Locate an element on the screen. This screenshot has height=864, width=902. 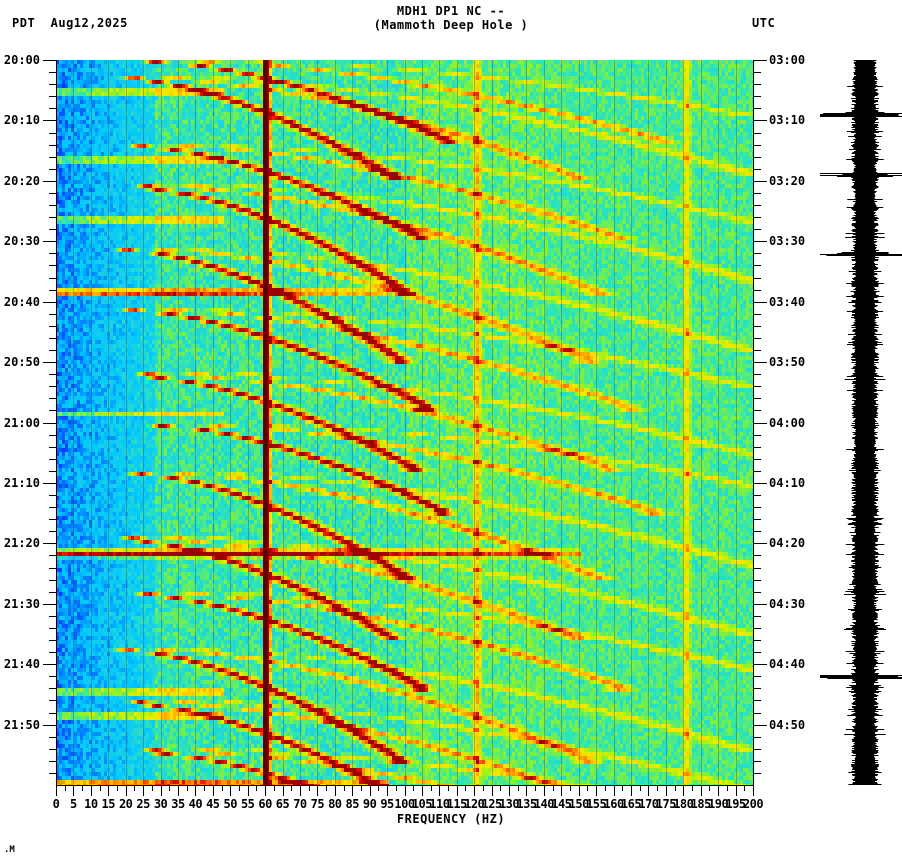
frequency-label: 40 is located at coordinates (195, 804).